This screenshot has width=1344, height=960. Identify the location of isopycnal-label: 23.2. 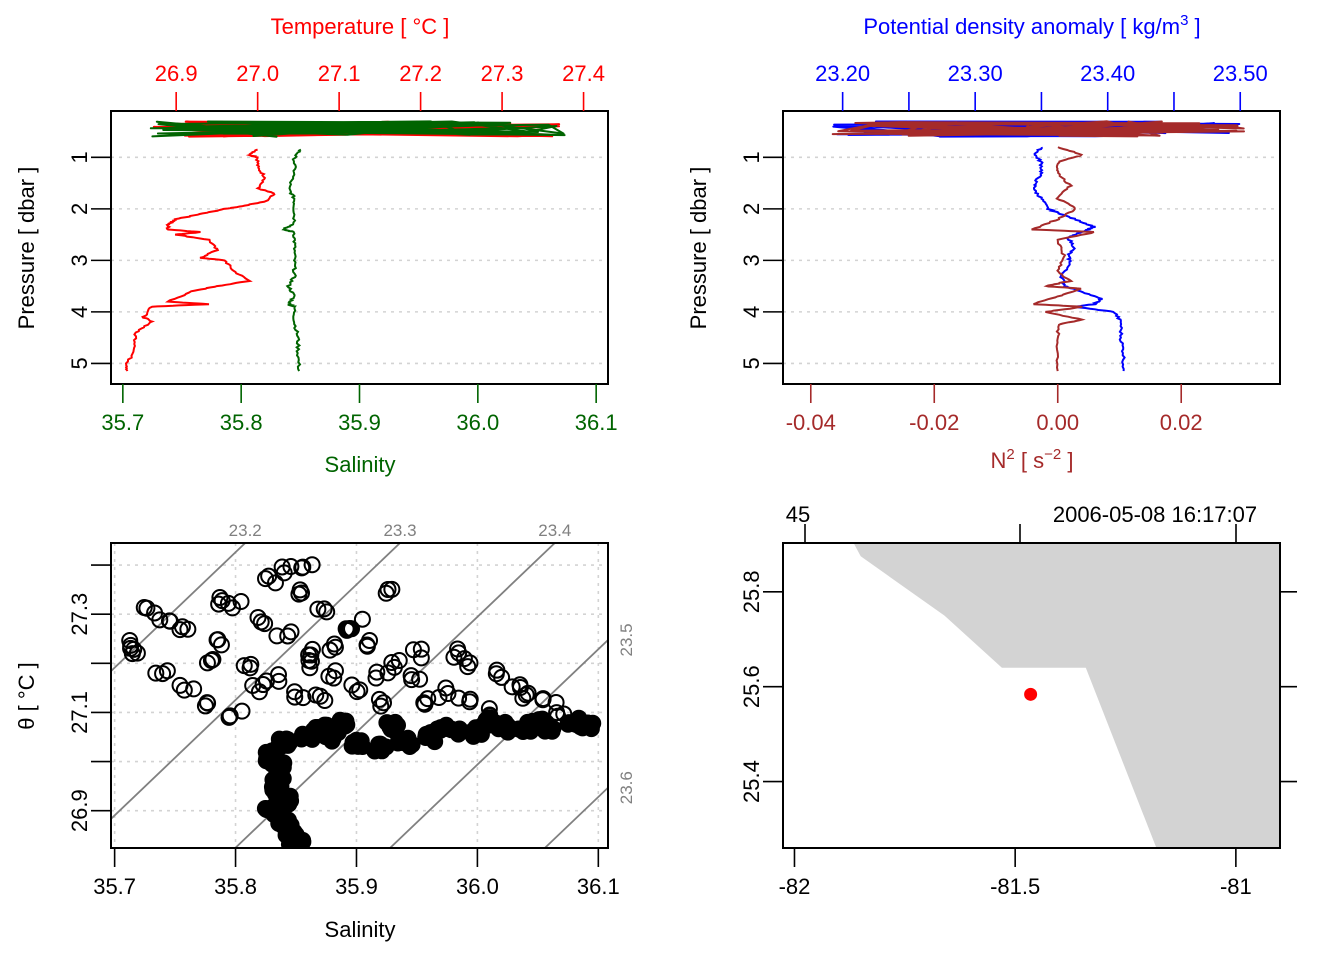
(245, 530).